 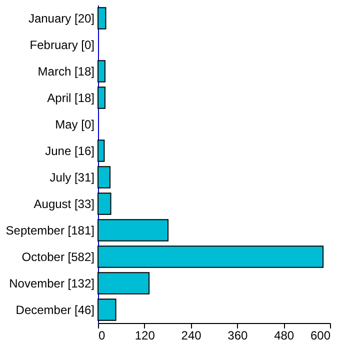 What do you see at coordinates (61, 18) in the screenshot?
I see `y-tick-label: January [20]` at bounding box center [61, 18].